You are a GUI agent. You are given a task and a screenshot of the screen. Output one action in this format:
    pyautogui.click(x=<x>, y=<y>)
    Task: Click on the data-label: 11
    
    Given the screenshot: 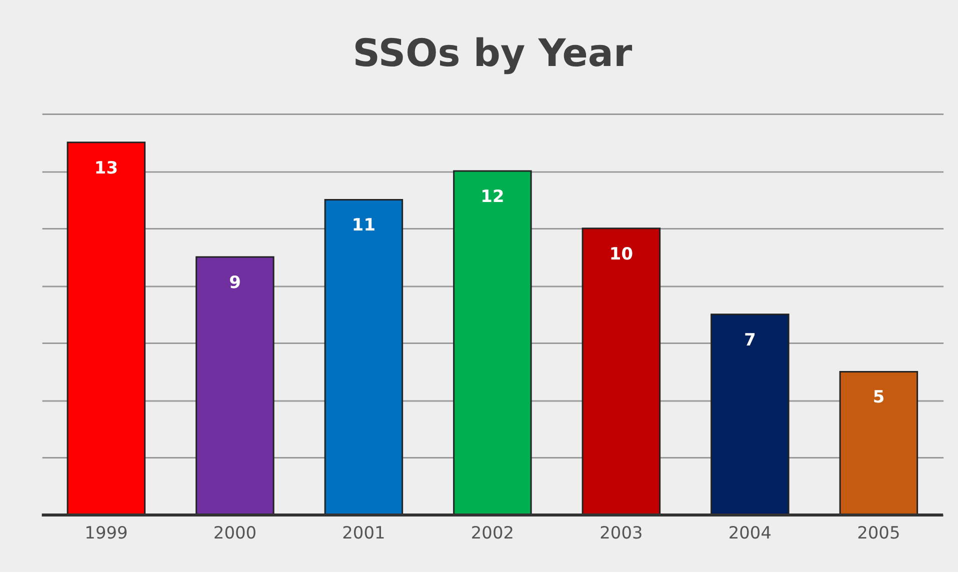 What is the action you would take?
    pyautogui.click(x=364, y=224)
    